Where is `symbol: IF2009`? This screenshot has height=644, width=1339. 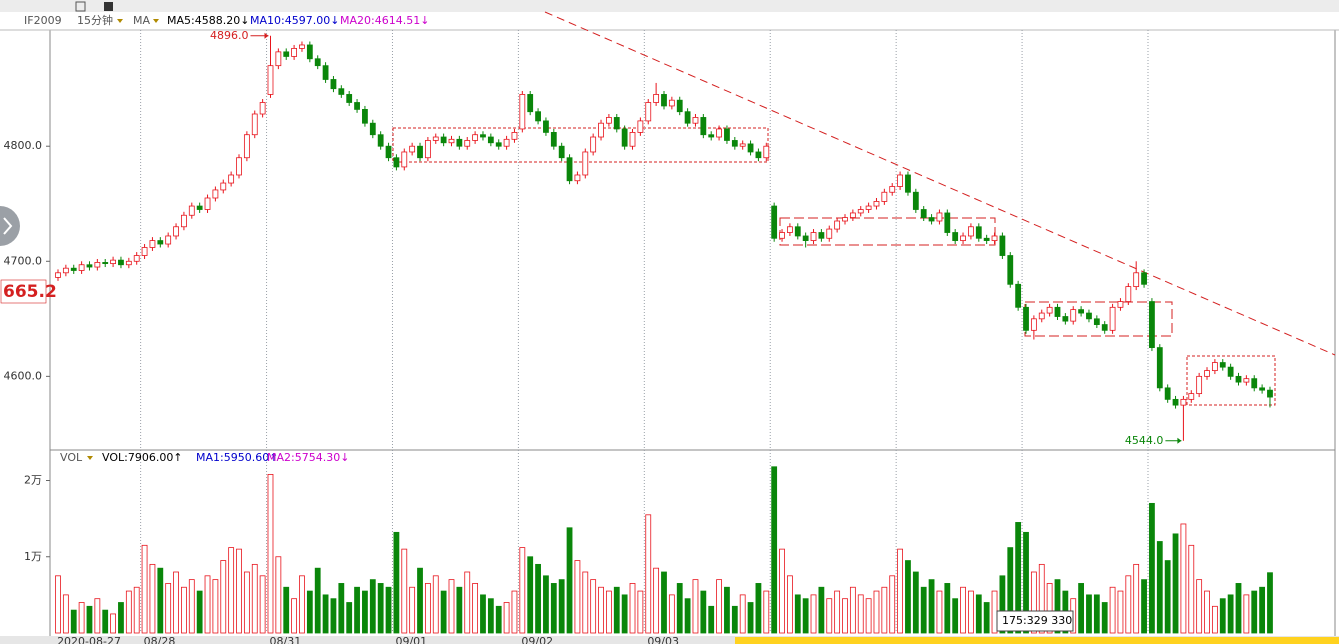
symbol: IF2009 is located at coordinates (43, 20).